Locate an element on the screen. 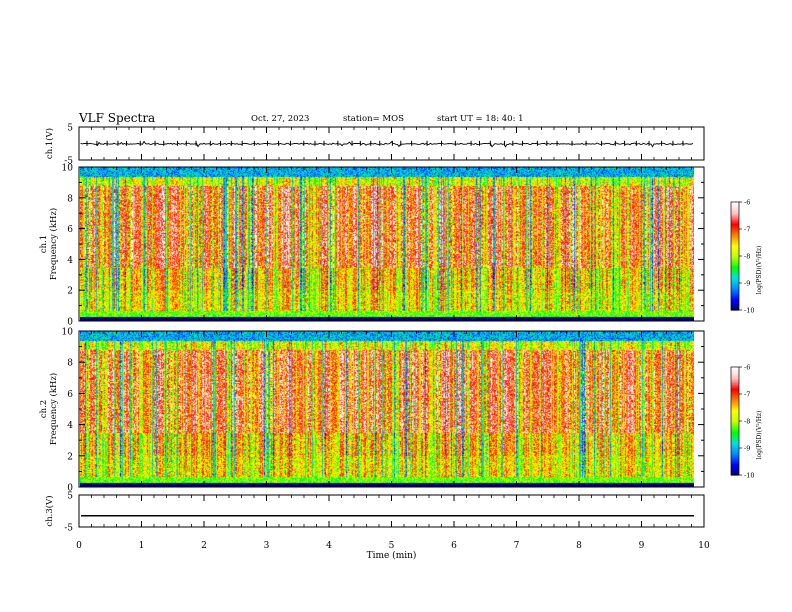 The width and height of the screenshot is (792, 612). x-tick-label: 10 is located at coordinates (704, 546).